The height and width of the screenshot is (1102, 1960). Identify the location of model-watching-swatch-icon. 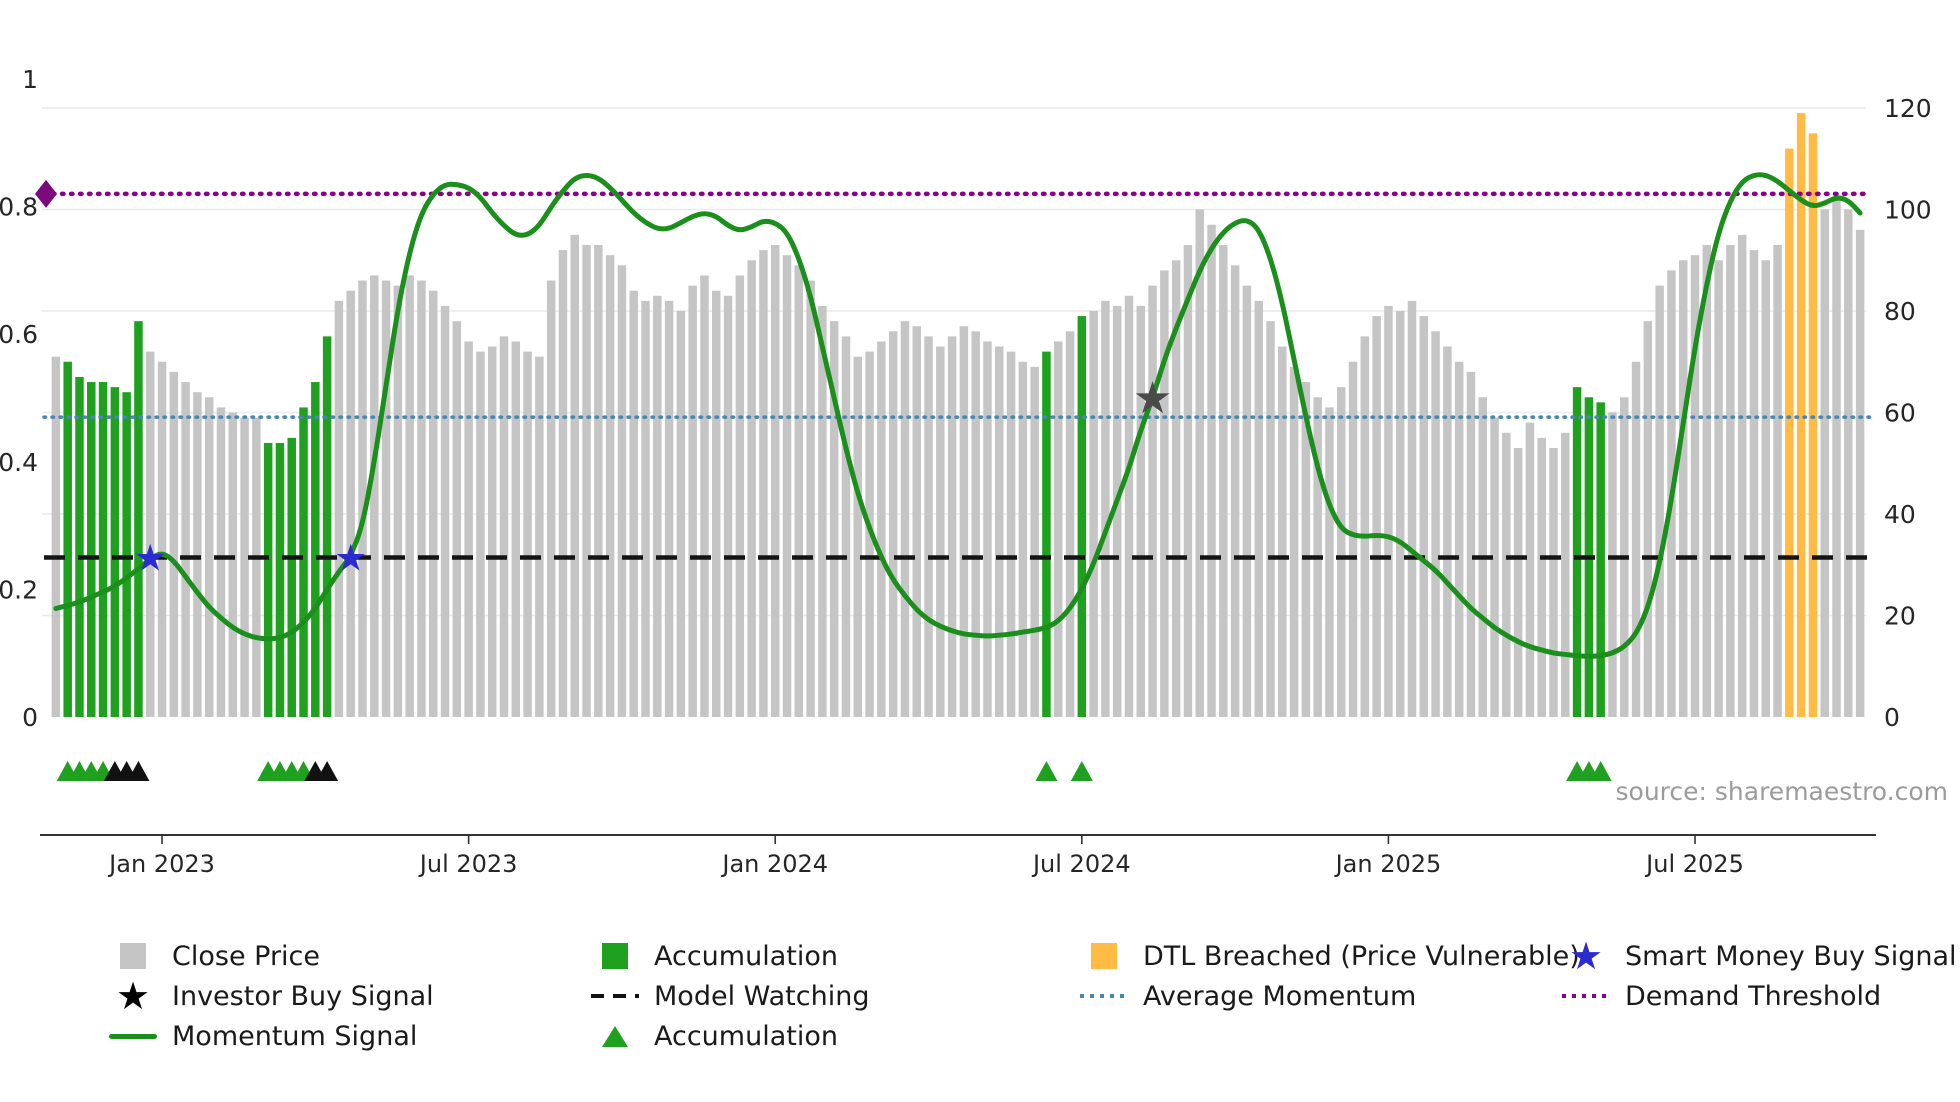
(615, 996).